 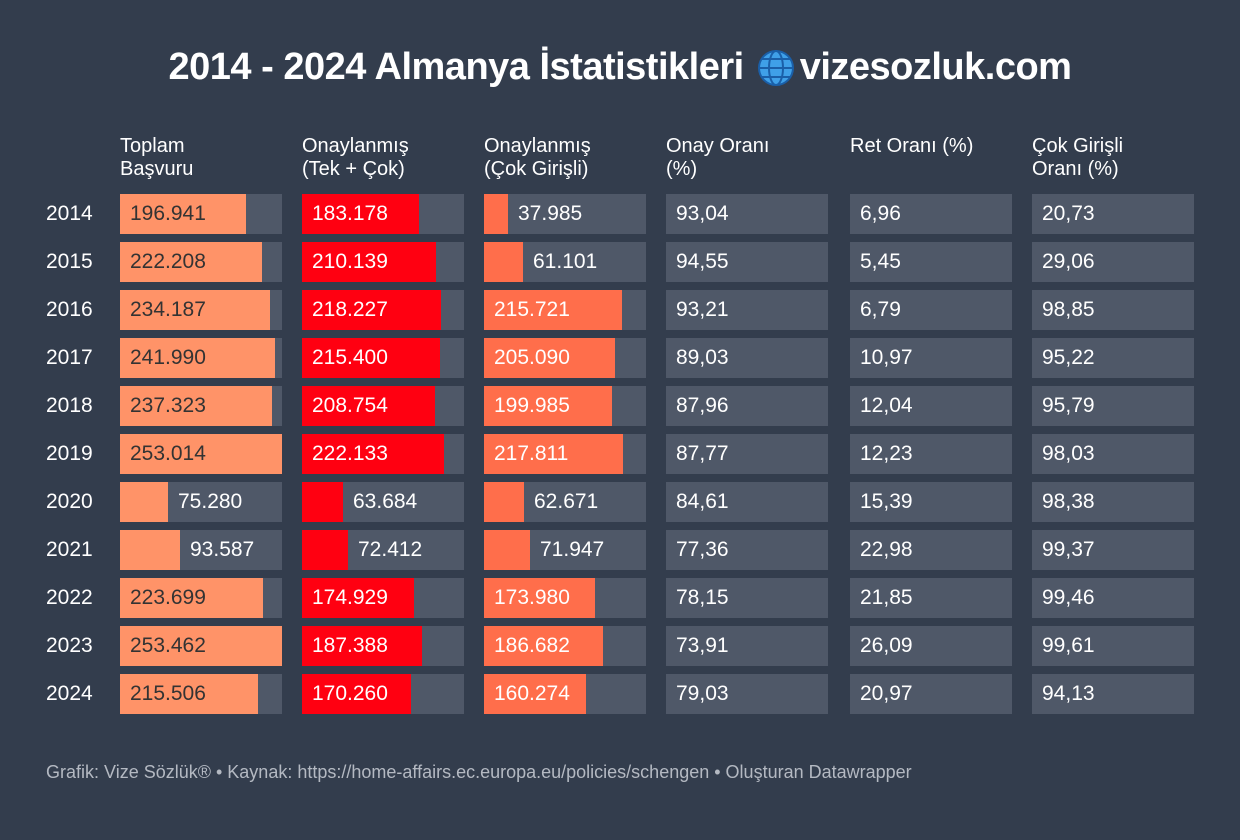 I want to click on row-year-label: 2021, so click(x=69, y=549).